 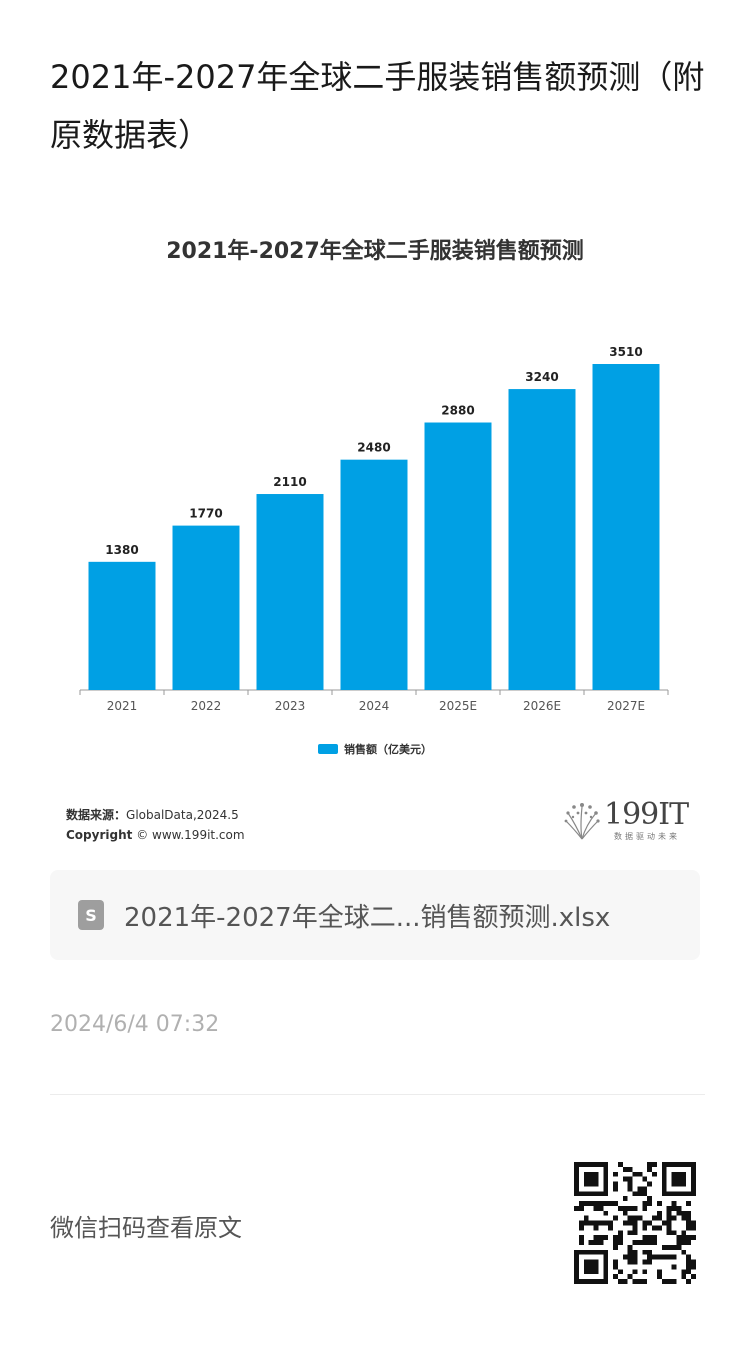 I want to click on attachment-card: S 2021年-2027年全球二...销售额预测.xlsx, so click(x=375, y=915).